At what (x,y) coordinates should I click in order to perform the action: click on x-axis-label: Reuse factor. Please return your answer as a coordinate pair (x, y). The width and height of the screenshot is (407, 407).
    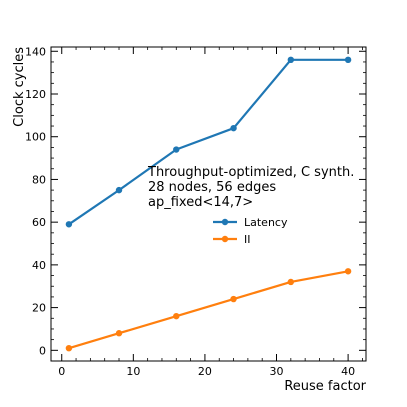
    Looking at the image, I should click on (325, 386).